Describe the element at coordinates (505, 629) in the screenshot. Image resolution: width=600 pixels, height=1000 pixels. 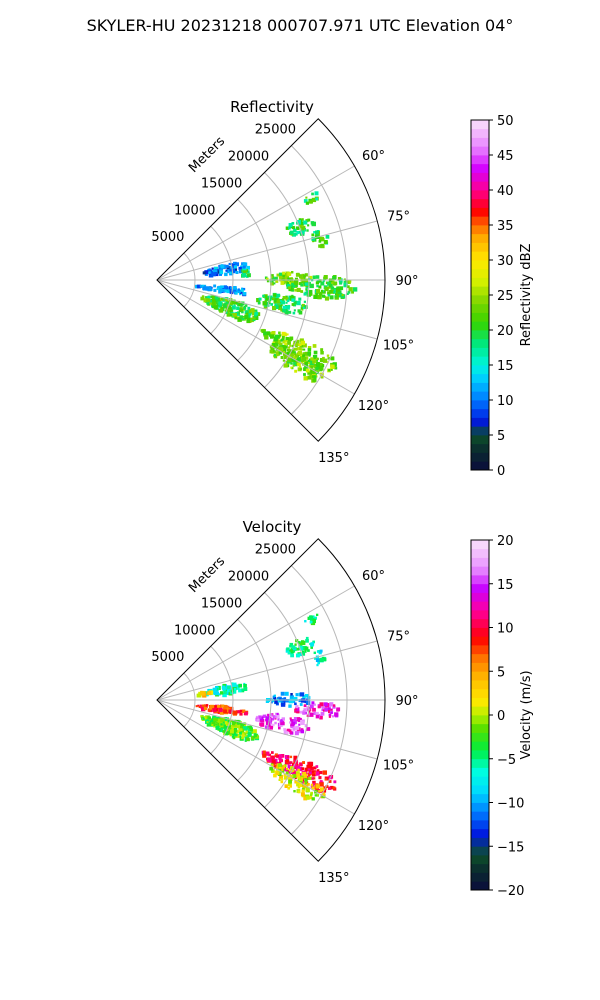
I see `colorbar-tick-label: 10` at that location.